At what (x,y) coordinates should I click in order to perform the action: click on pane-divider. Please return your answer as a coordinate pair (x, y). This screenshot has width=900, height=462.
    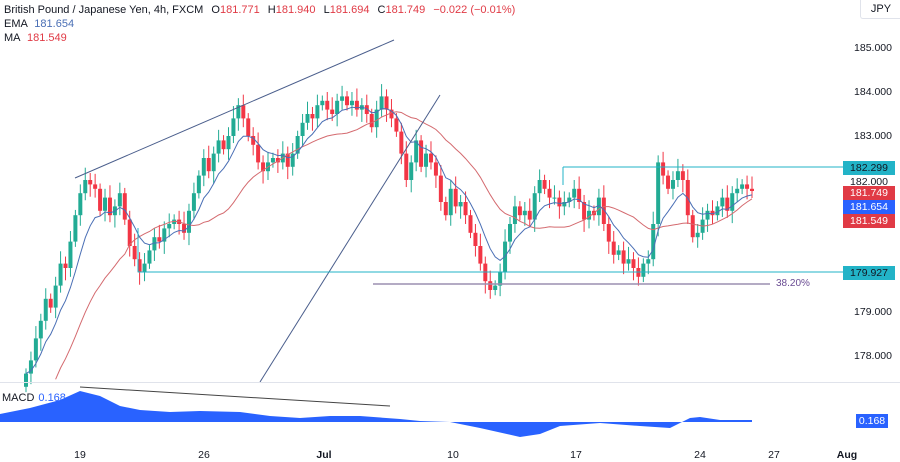
    Looking at the image, I should click on (450, 382).